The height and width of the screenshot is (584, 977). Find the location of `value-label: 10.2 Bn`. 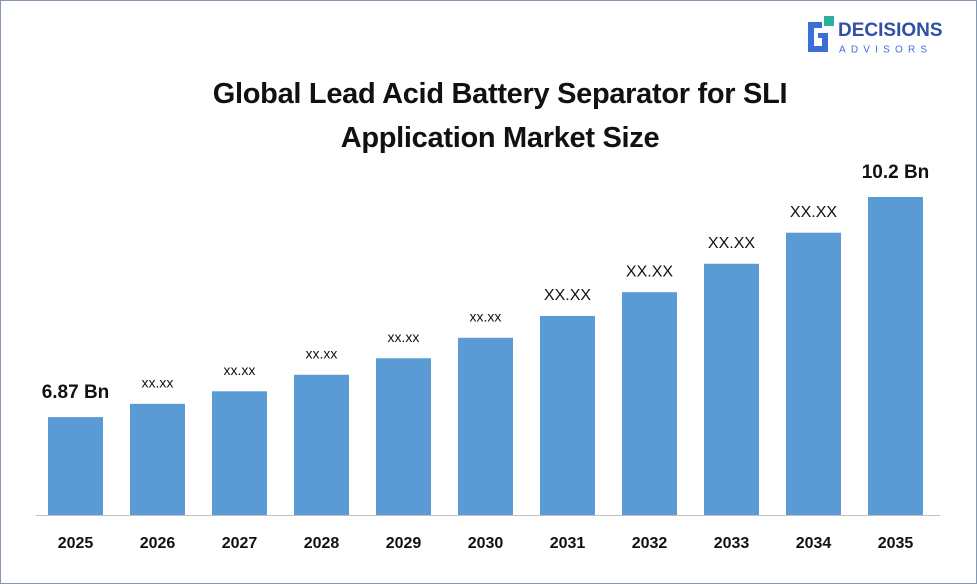

value-label: 10.2 Bn is located at coordinates (896, 172).